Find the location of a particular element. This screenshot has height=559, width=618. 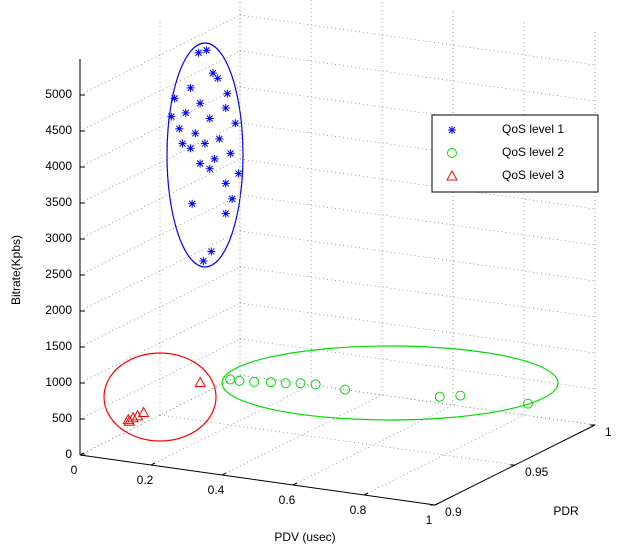

z-tick-label: 2500 is located at coordinates (58, 274).